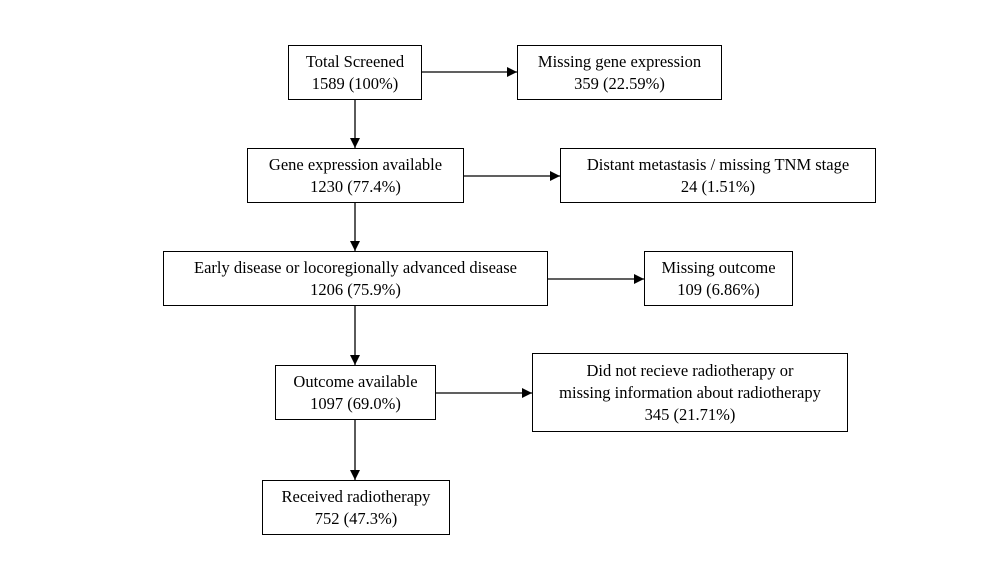 This screenshot has height=580, width=1000. What do you see at coordinates (356, 496) in the screenshot?
I see `node-received-radiotherapy-title: Received radiotherapy` at bounding box center [356, 496].